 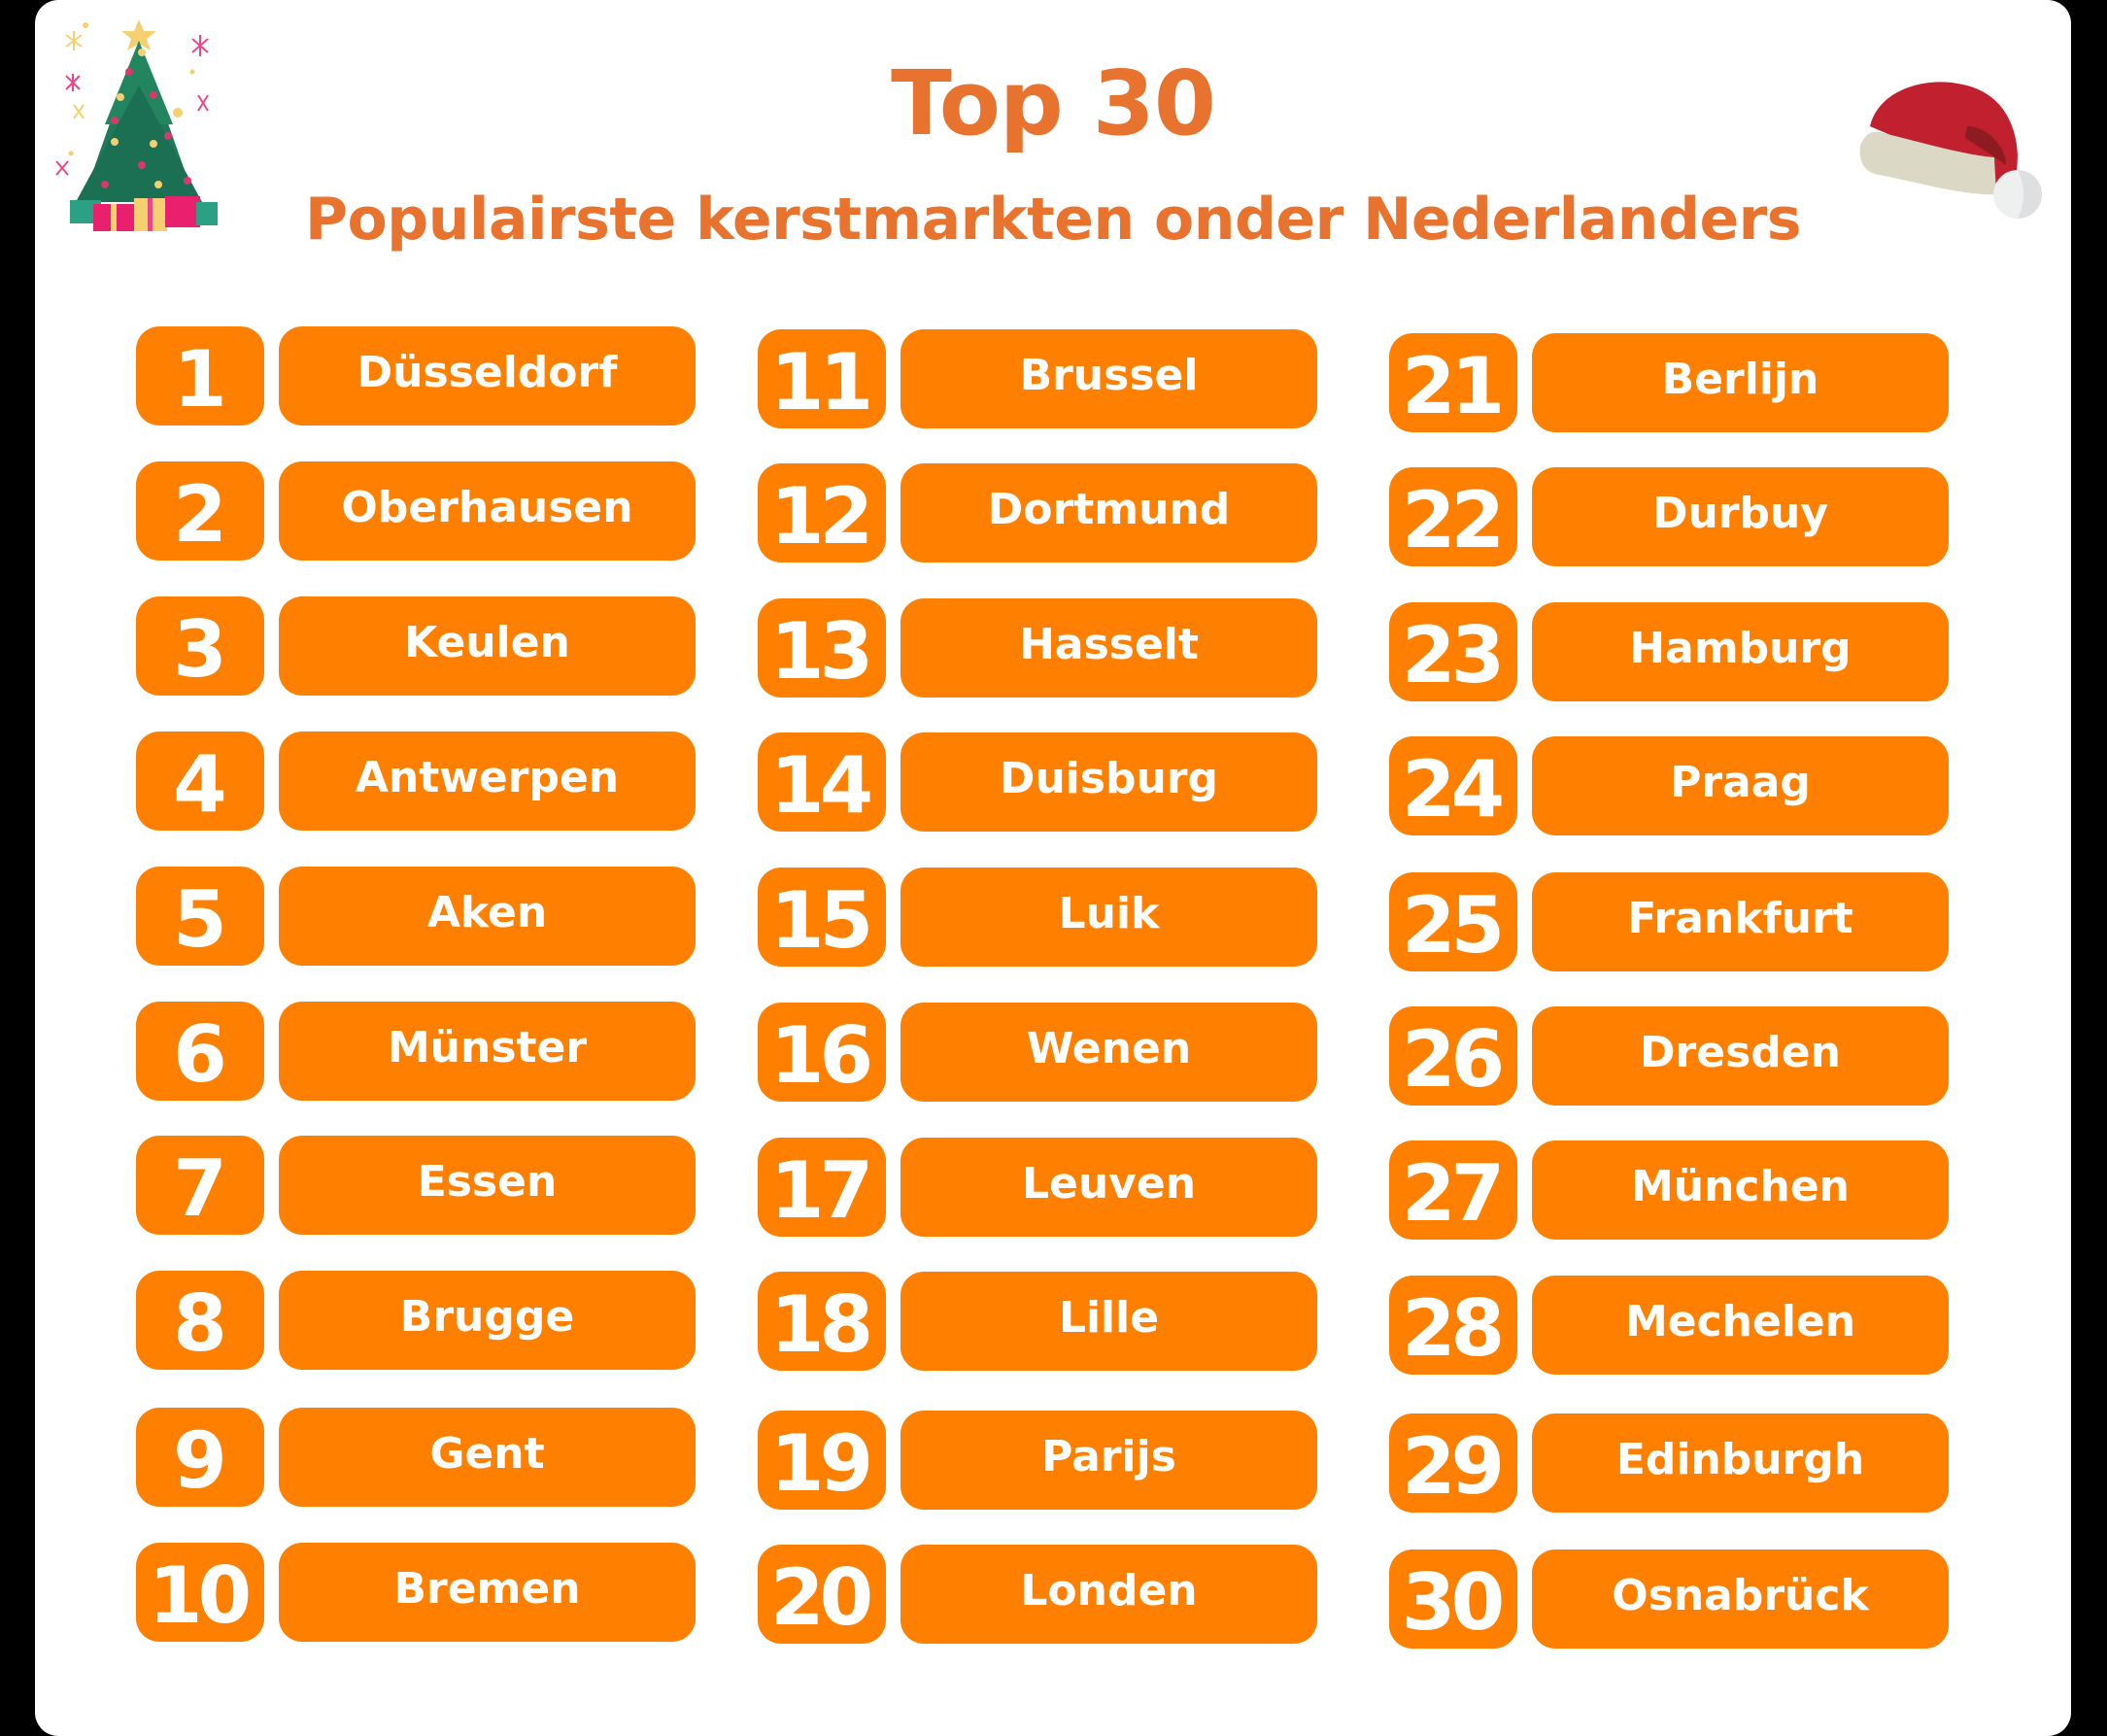 What do you see at coordinates (1053, 103) in the screenshot?
I see `page-title: Top 30` at bounding box center [1053, 103].